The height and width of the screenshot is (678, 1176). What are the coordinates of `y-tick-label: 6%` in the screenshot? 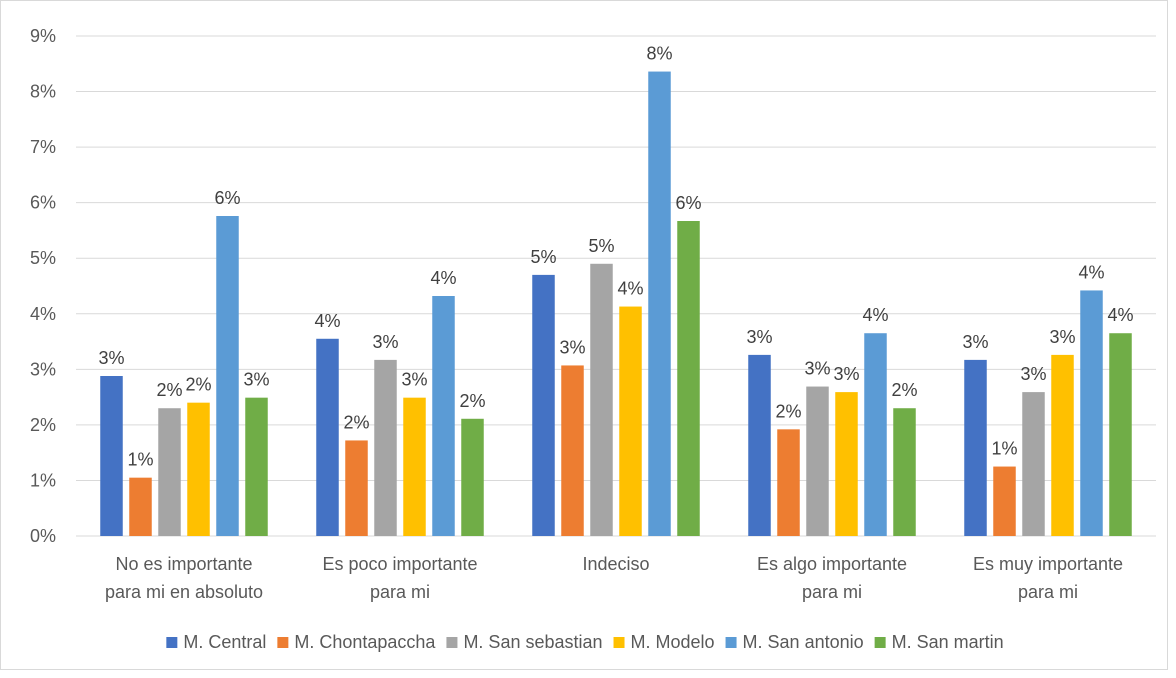 It's located at (43, 203).